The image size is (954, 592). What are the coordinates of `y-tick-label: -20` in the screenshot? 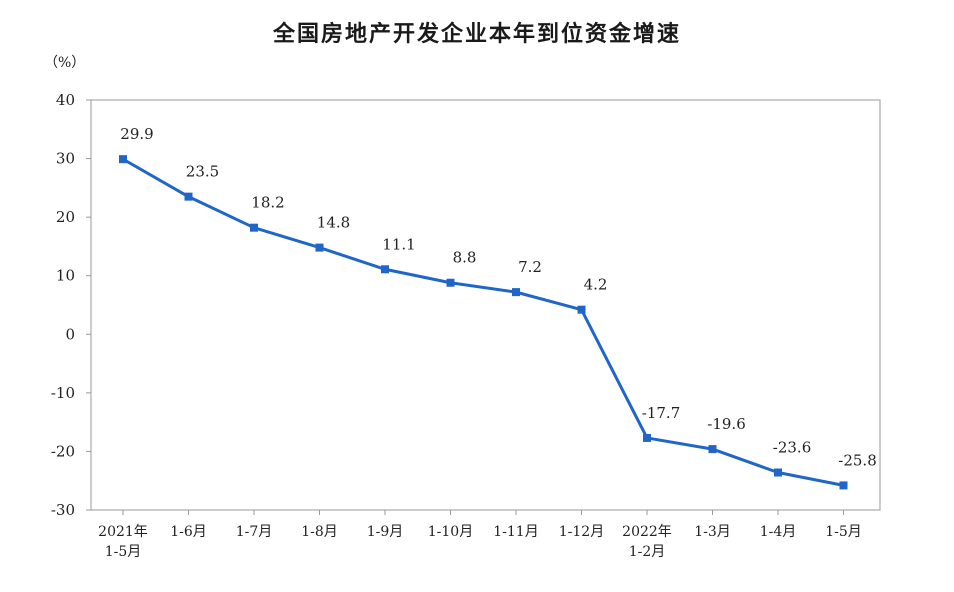 It's located at (63, 451).